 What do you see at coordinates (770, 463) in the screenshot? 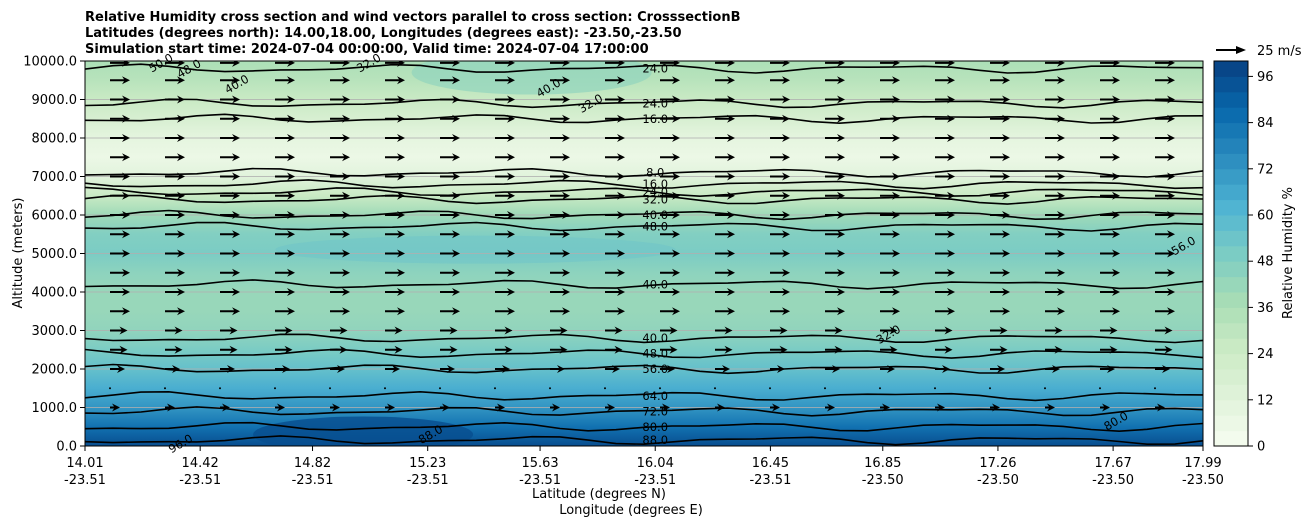
I see `x-tick-label-lat: 16.45` at bounding box center [770, 463].